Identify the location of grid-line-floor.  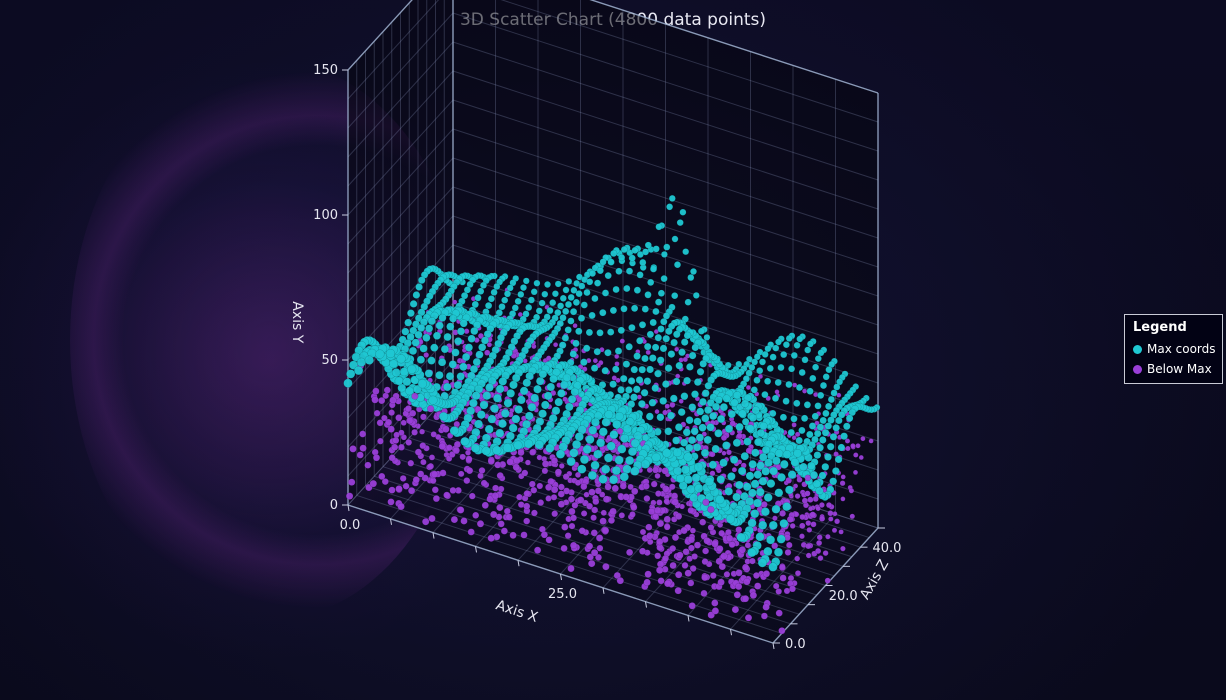
(578, 555).